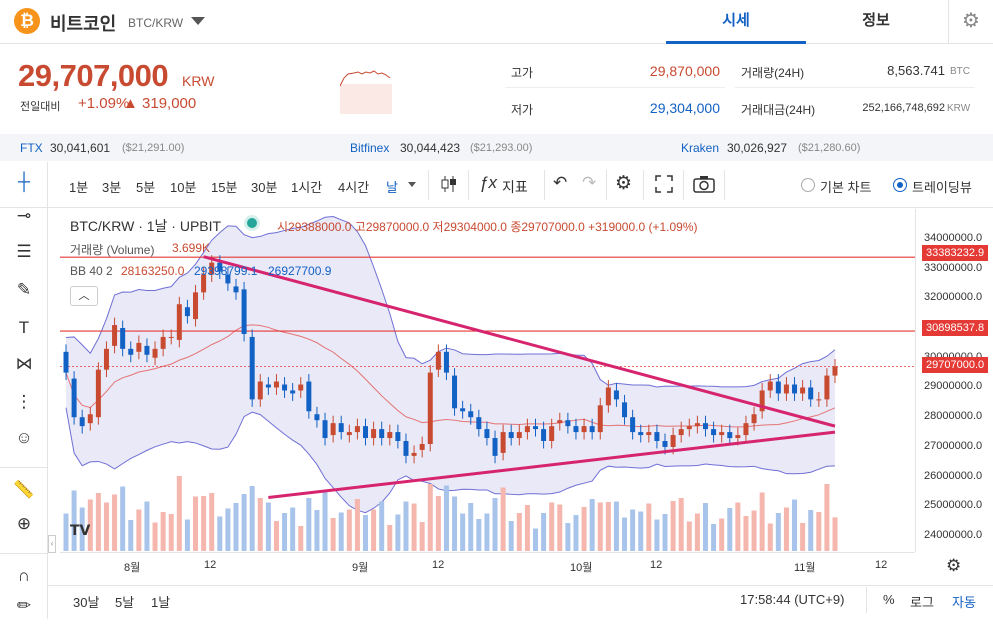  What do you see at coordinates (24, 289) in the screenshot?
I see `brush-icon: ✎` at bounding box center [24, 289].